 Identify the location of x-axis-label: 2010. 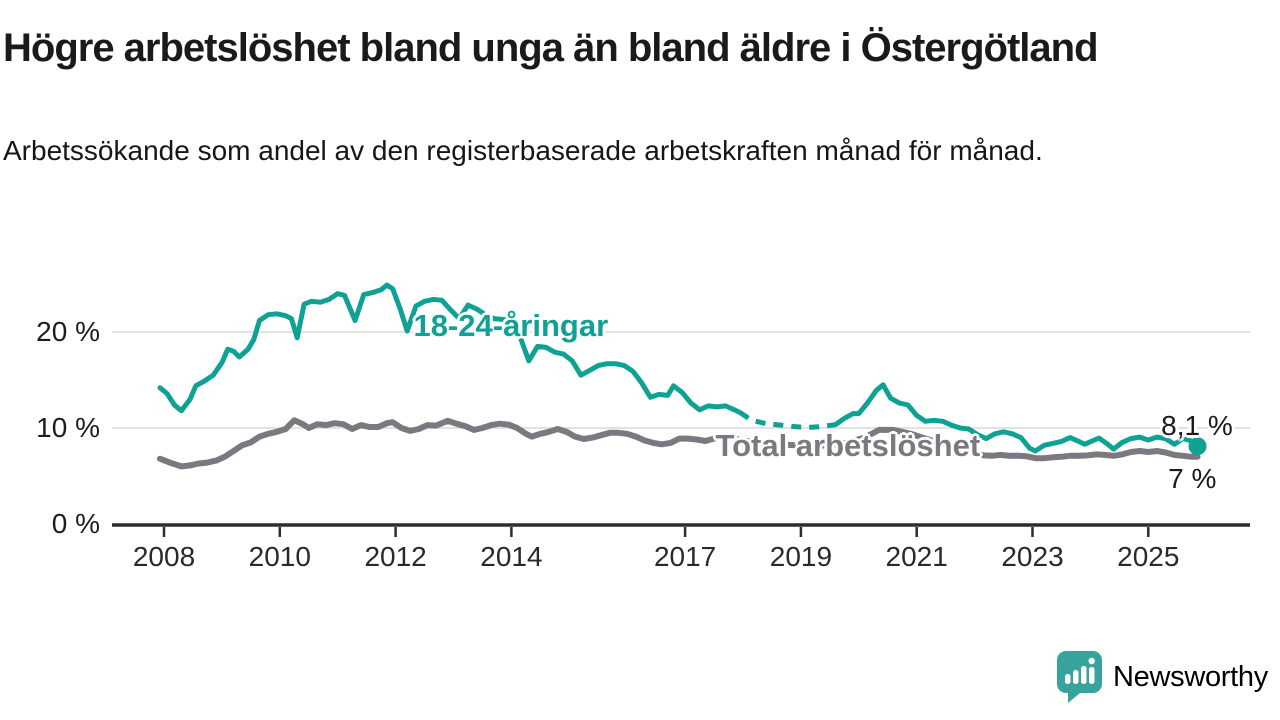
(279, 556).